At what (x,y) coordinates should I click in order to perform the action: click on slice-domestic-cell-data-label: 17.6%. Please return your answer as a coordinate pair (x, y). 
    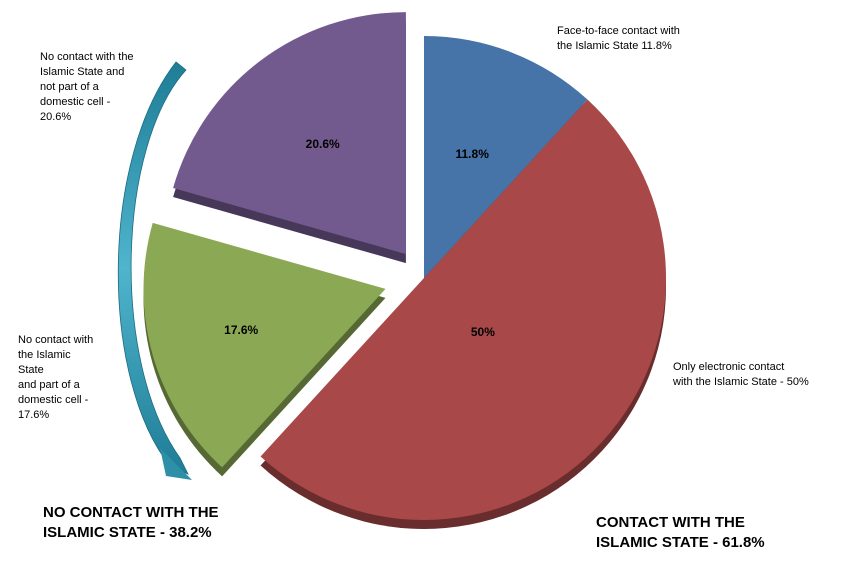
    Looking at the image, I should click on (241, 330).